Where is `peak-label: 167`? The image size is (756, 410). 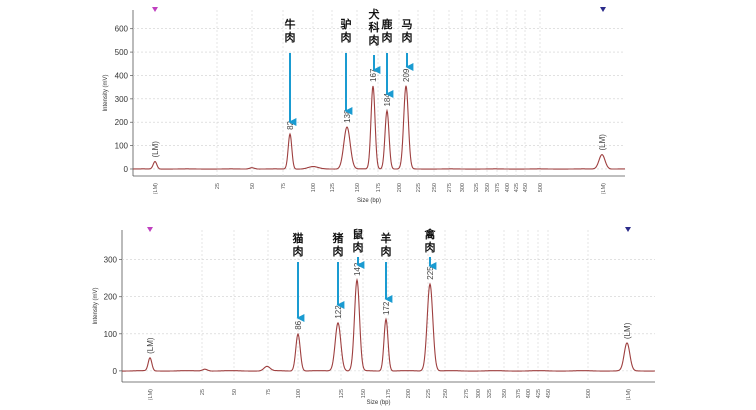 peak-label: 167 is located at coordinates (373, 75).